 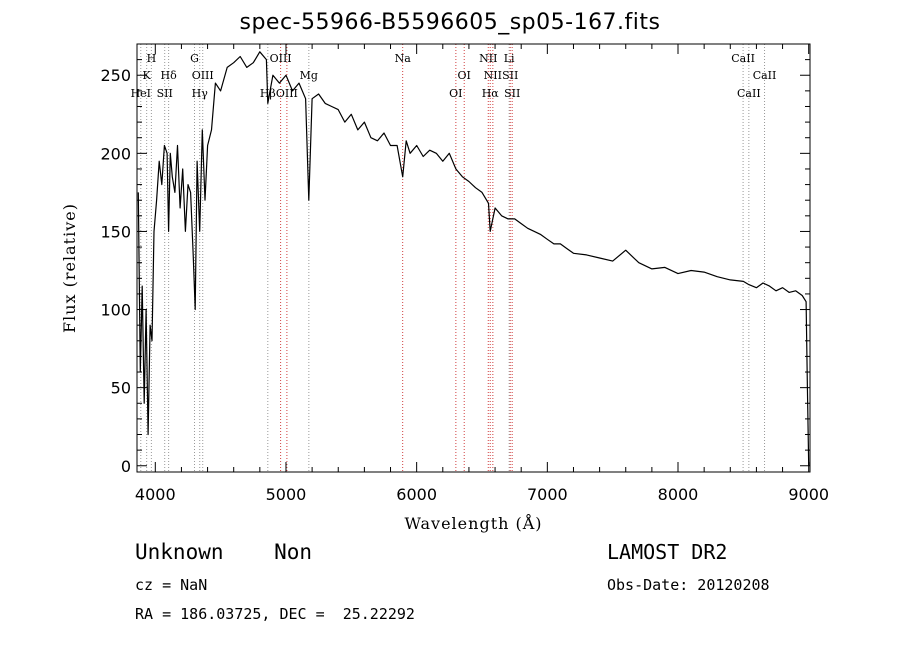 What do you see at coordinates (194, 58) in the screenshot?
I see `line-marker-label-5: G` at bounding box center [194, 58].